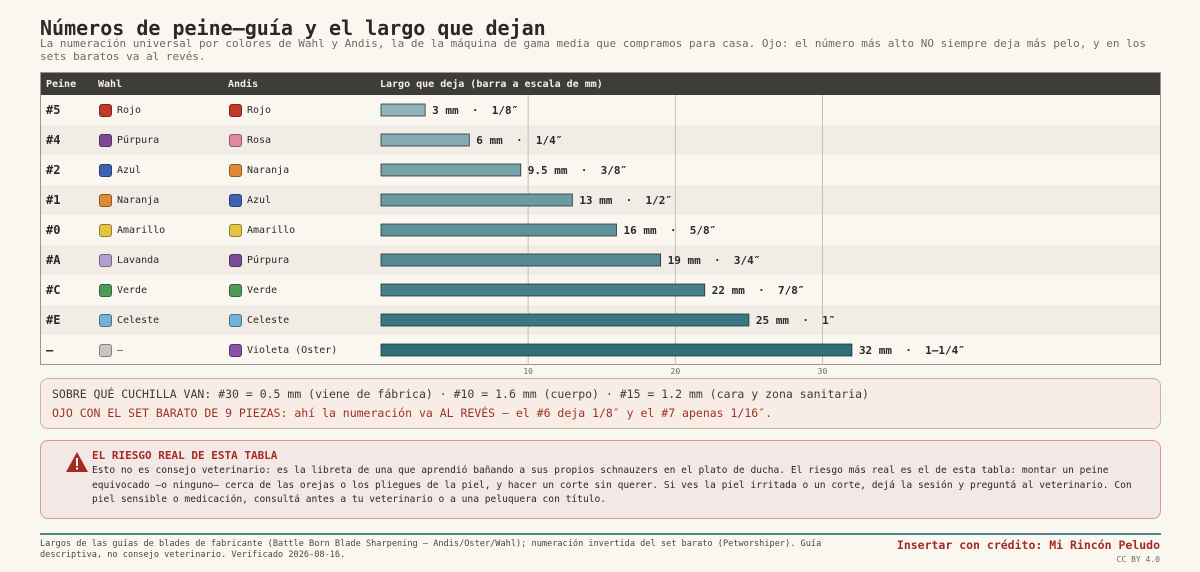 The image size is (1200, 572). What do you see at coordinates (758, 290) in the screenshot?
I see `bar-value-label: 22 mm · 7/8″` at bounding box center [758, 290].